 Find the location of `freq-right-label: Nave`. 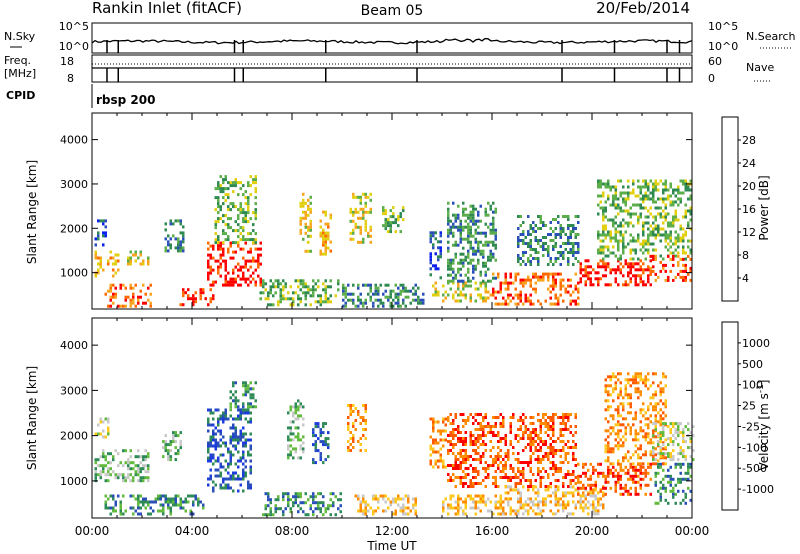

freq-right-label: Nave is located at coordinates (760, 67).